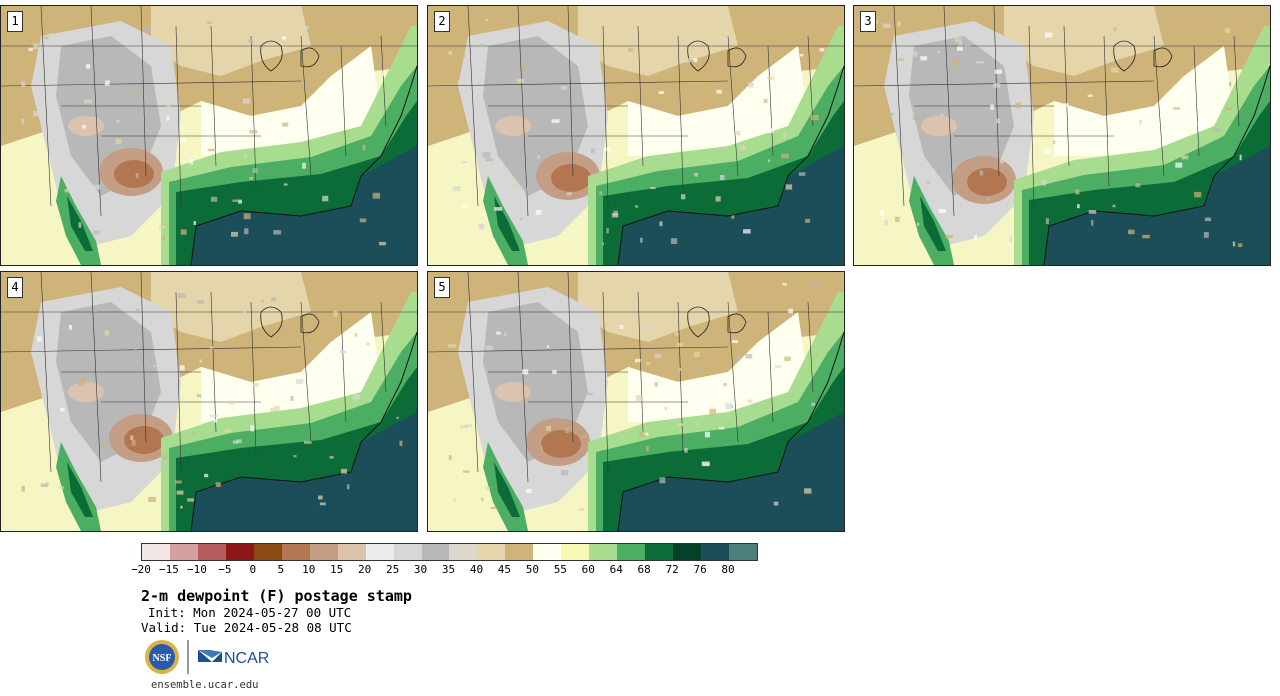 The image size is (1280, 696). I want to click on panel-5: 5, so click(636, 401).